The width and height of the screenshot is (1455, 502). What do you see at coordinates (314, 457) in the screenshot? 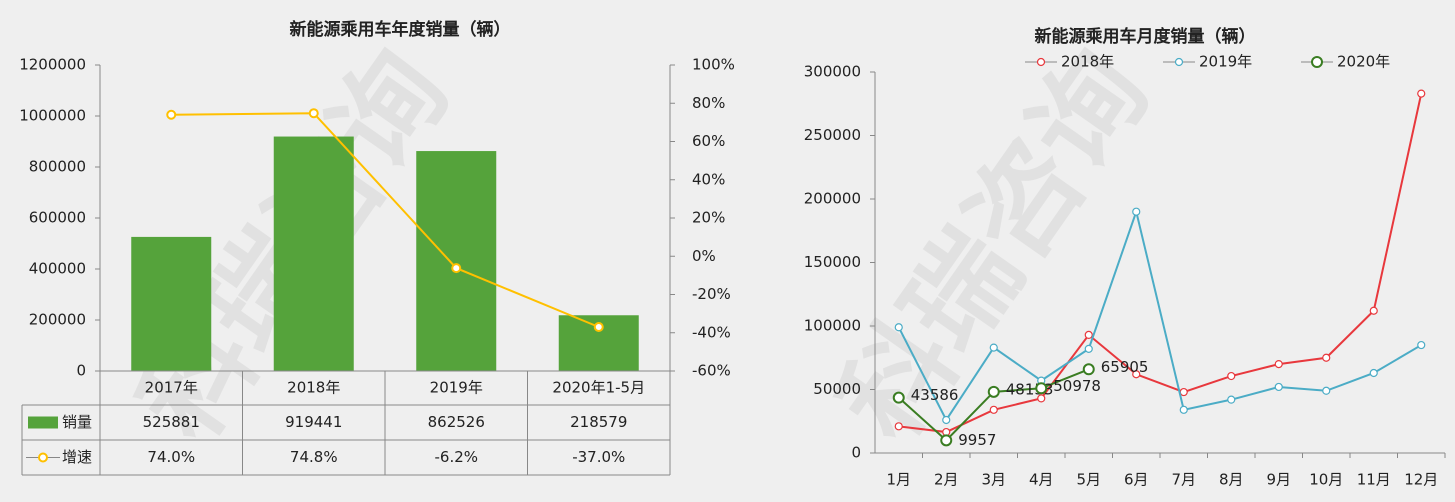
I see `table-cell: 74.8%` at bounding box center [314, 457].